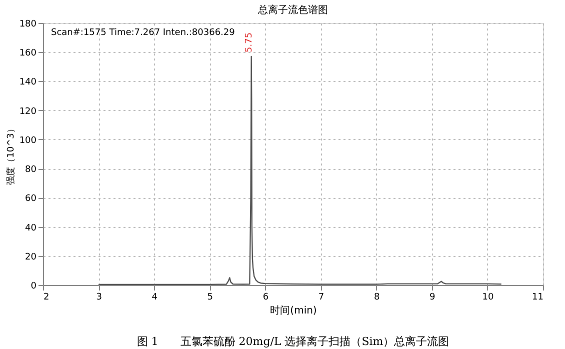  What do you see at coordinates (433, 297) in the screenshot?
I see `x-tick-label: 9` at bounding box center [433, 297].